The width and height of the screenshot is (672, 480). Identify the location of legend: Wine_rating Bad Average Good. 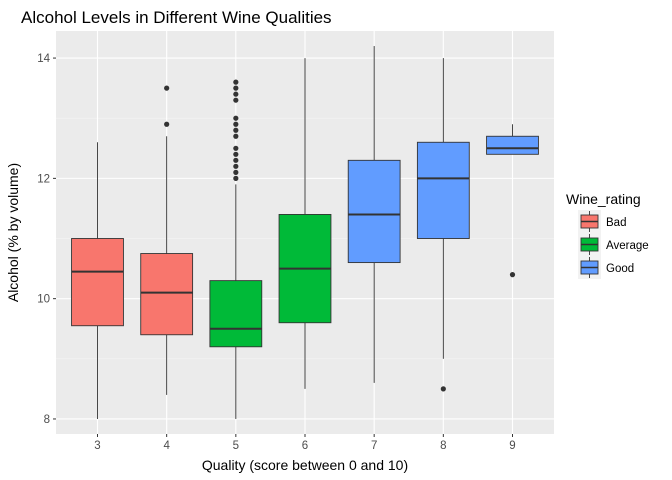
(607, 235).